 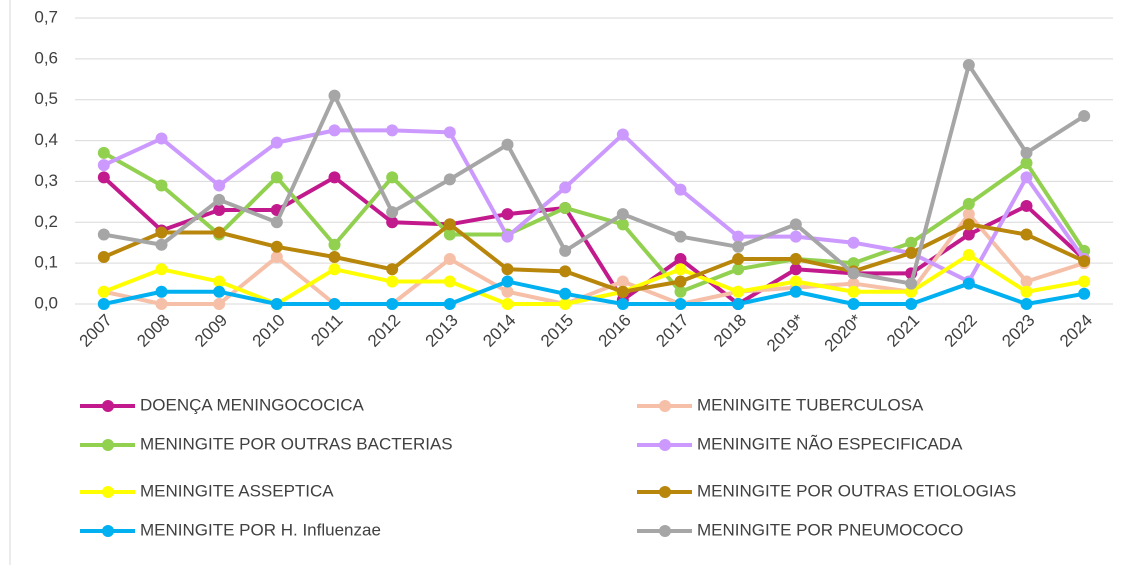 I want to click on x-tick-label: 2008, so click(x=153, y=331).